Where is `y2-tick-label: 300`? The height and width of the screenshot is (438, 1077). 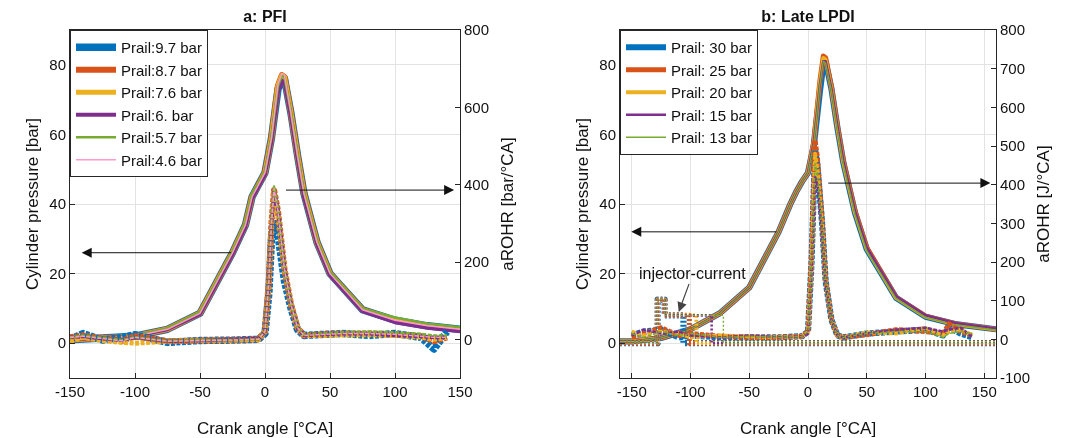
y2-tick-label: 300 is located at coordinates (1013, 223).